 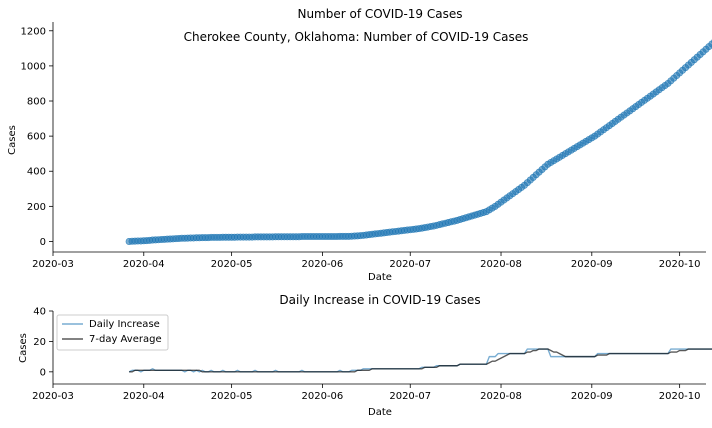 I want to click on cumulative-x-tick-label: 2020-03, so click(x=53, y=264).